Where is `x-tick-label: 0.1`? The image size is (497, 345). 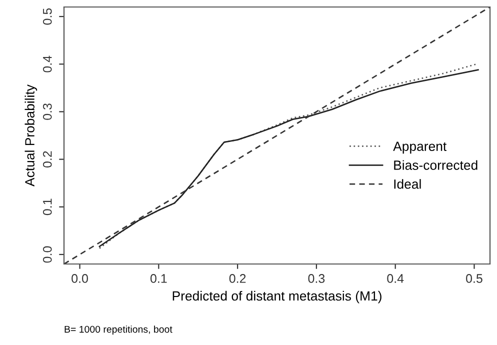 x-tick-label: 0.1 is located at coordinates (158, 278).